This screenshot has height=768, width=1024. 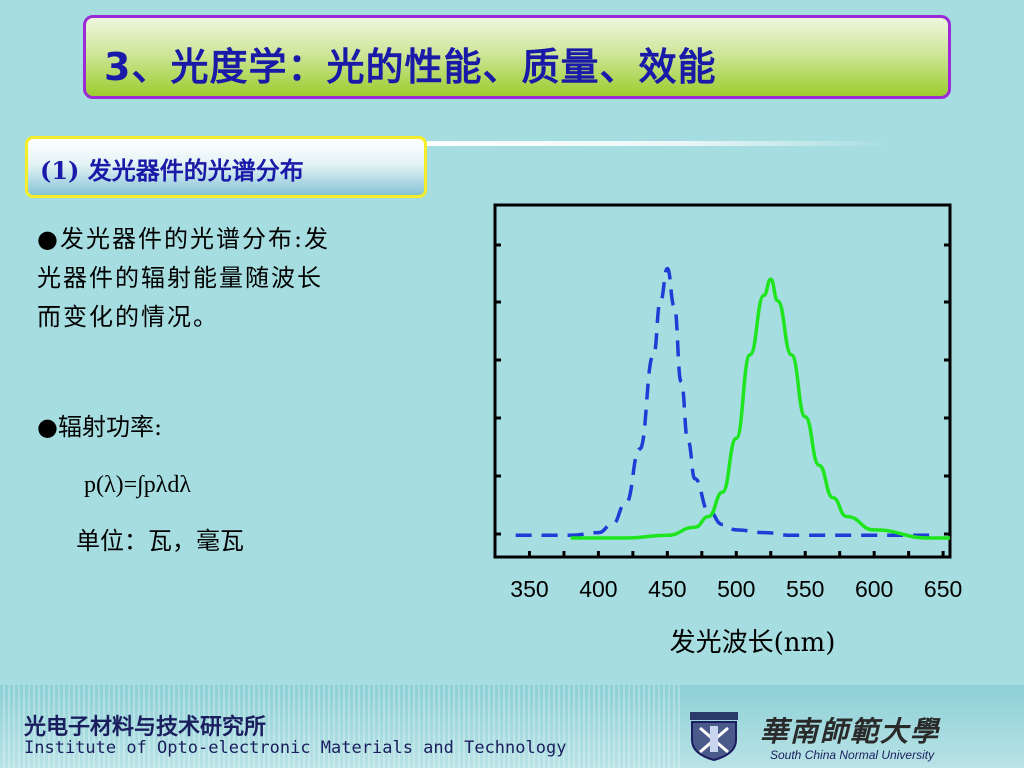 I want to click on university-name-cn: 華南師範大學, so click(x=850, y=731).